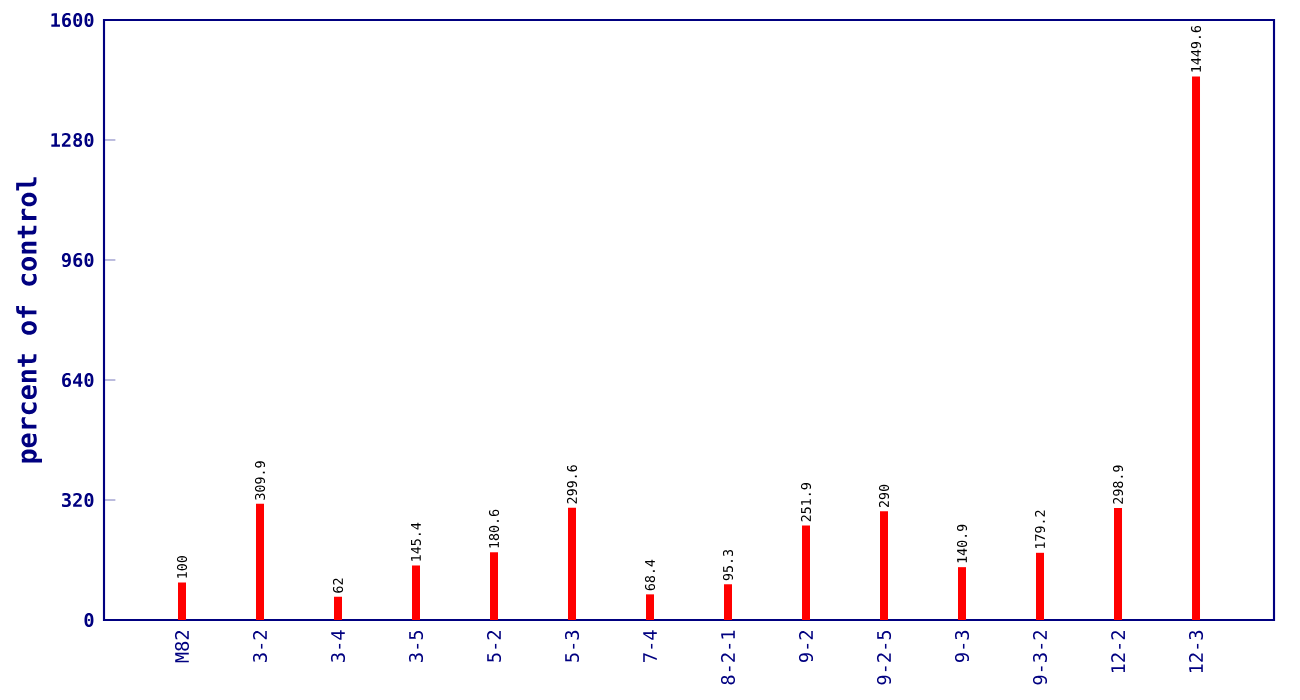  Describe the element at coordinates (494, 646) in the screenshot. I see `x-tick-label: 5-2` at that location.